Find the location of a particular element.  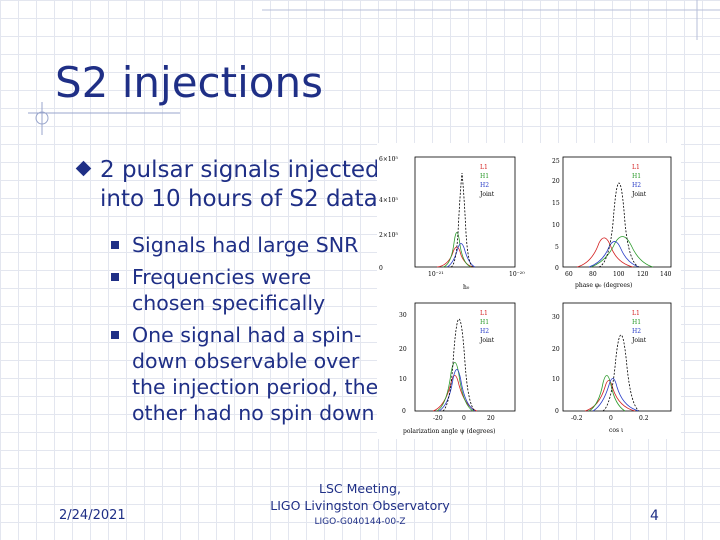

footer-meeting-line: LIGO Livingston Observatory is located at coordinates (360, 505).